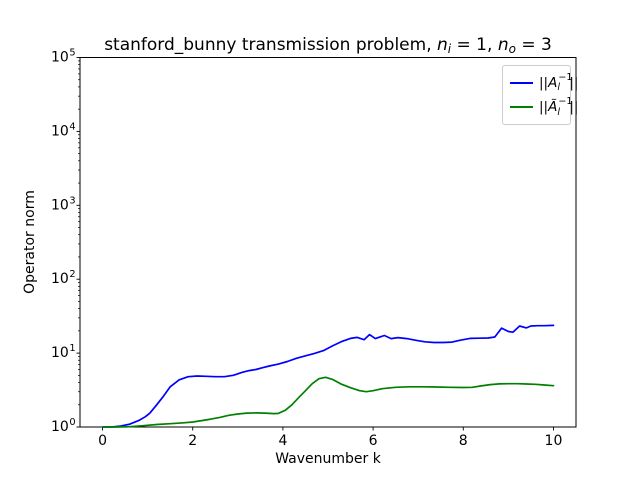 The image size is (640, 480). What do you see at coordinates (63, 57) in the screenshot?
I see `y-tick-label: 10⁵` at bounding box center [63, 57].